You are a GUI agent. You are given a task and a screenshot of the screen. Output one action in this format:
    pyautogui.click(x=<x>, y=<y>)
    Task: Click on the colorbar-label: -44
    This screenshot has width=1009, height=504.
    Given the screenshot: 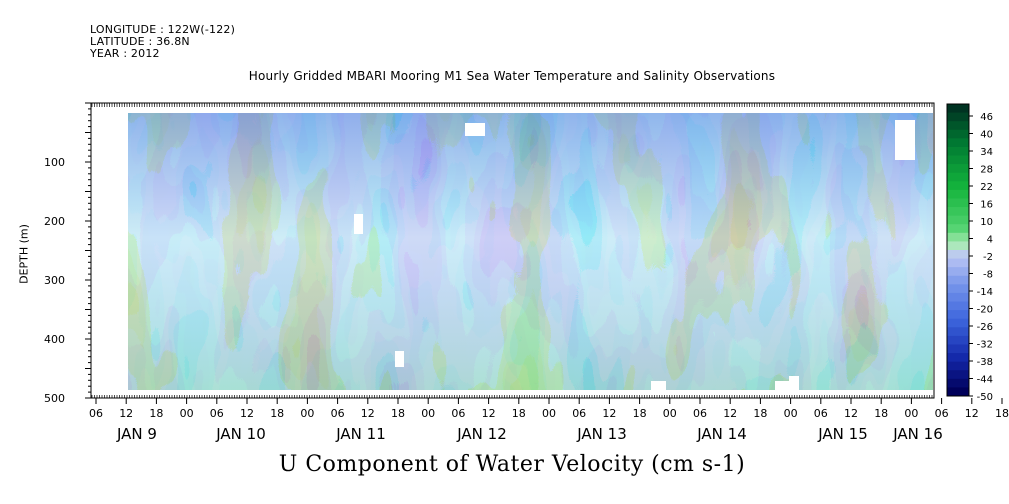 What is the action you would take?
    pyautogui.click(x=985, y=380)
    